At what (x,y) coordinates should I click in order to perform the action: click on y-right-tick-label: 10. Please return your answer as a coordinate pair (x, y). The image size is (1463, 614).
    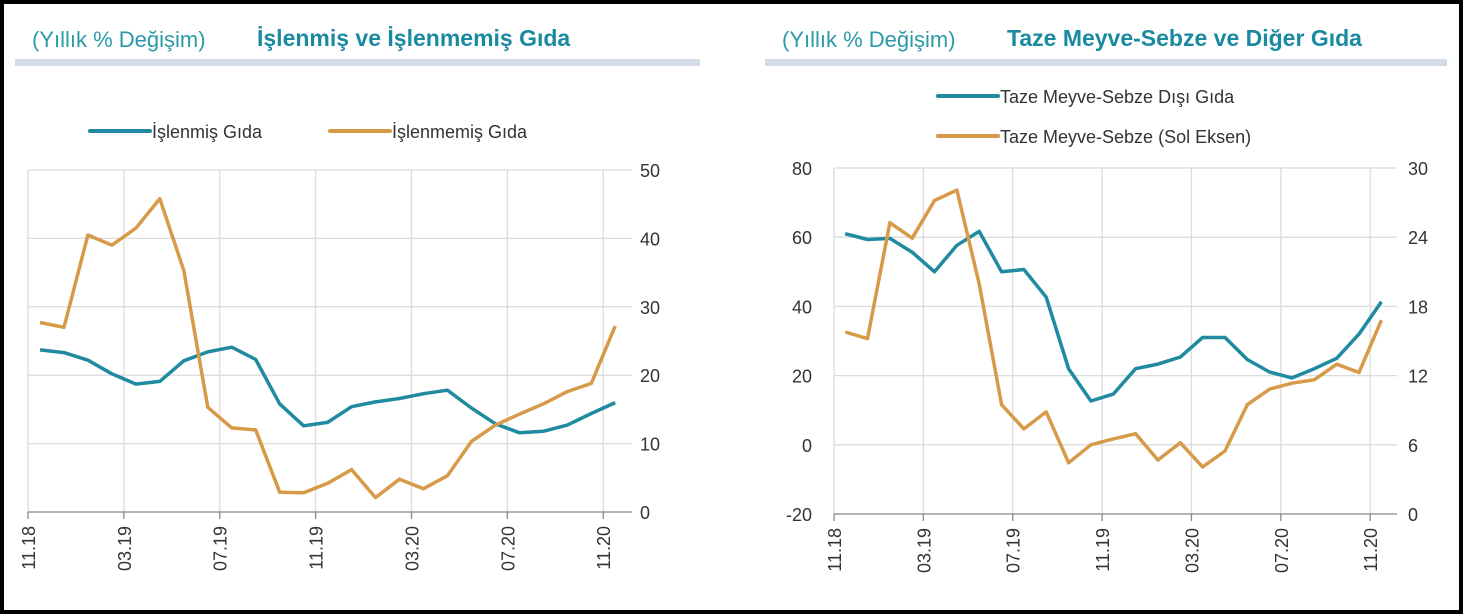
    Looking at the image, I should click on (650, 445).